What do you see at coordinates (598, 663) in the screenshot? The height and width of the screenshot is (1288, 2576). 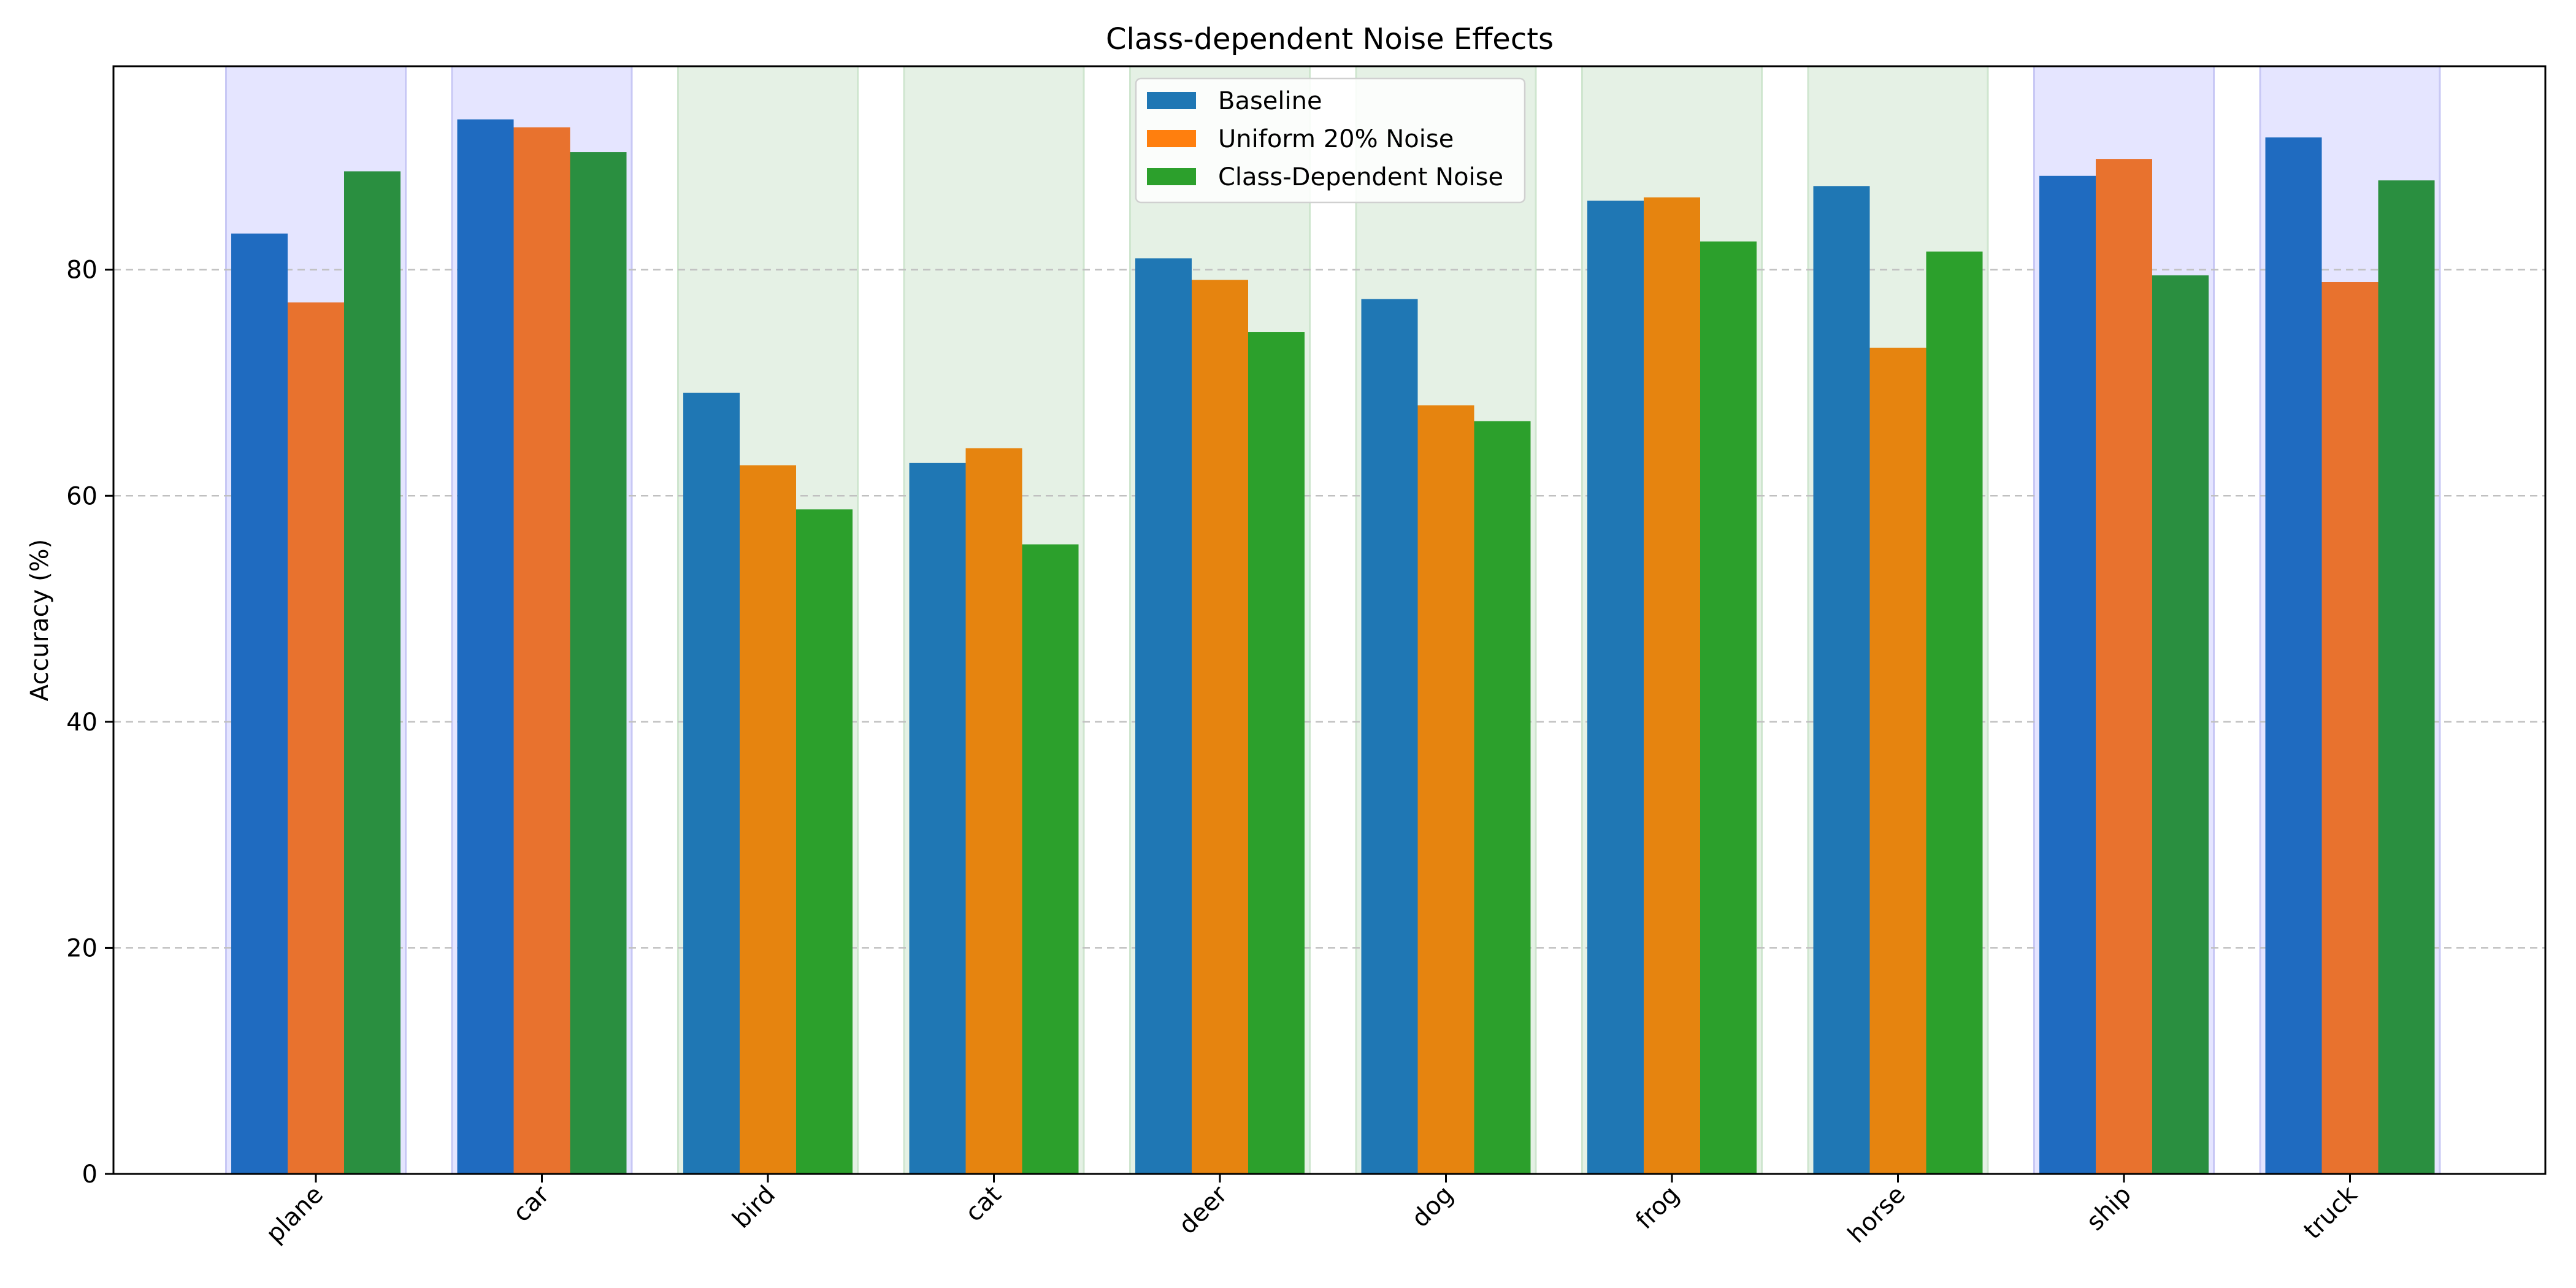 I see `bar-car-class-dependent-noise` at bounding box center [598, 663].